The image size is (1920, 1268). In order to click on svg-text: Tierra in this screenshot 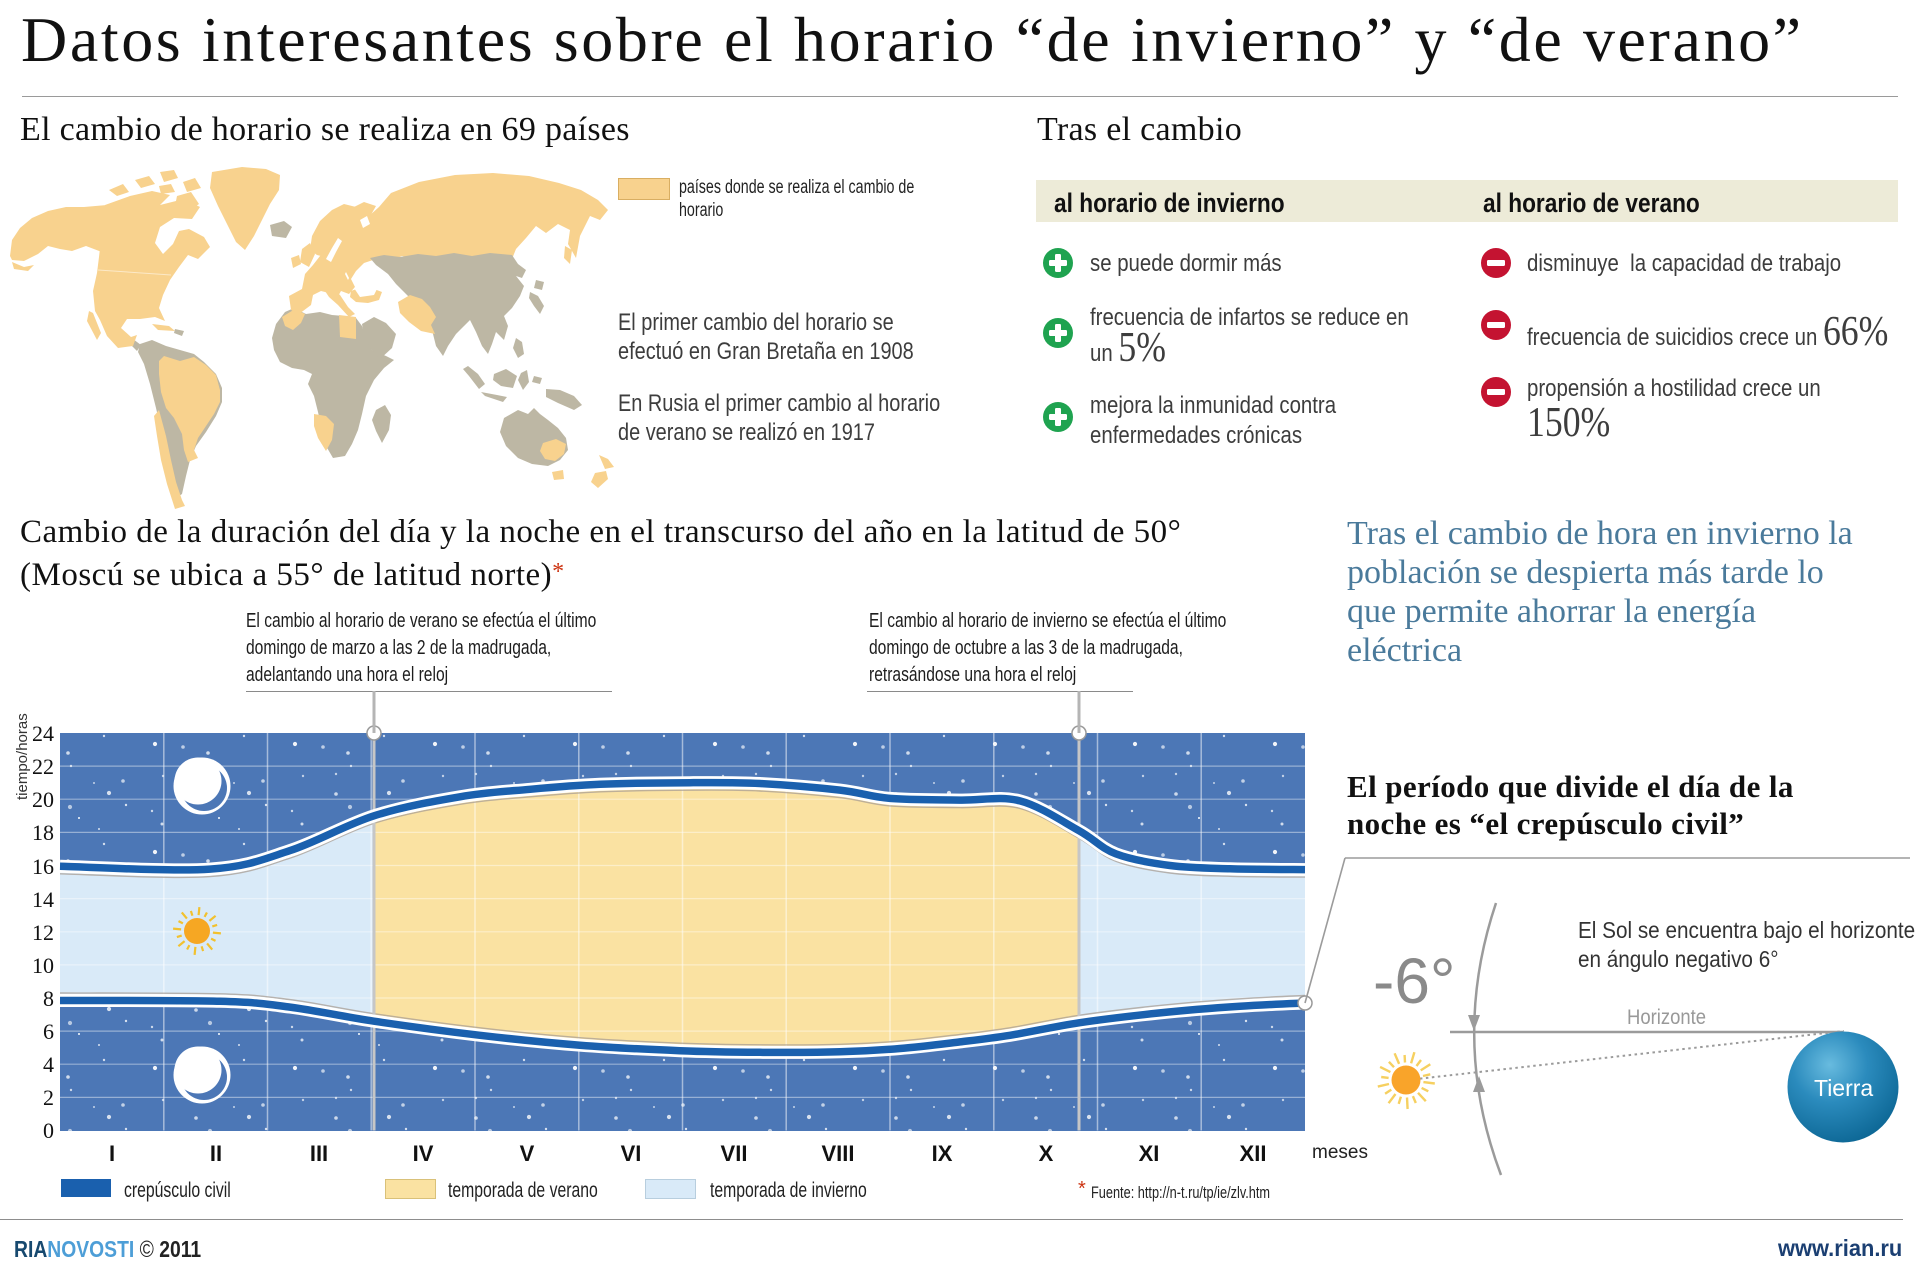, I will do `click(1843, 1088)`.